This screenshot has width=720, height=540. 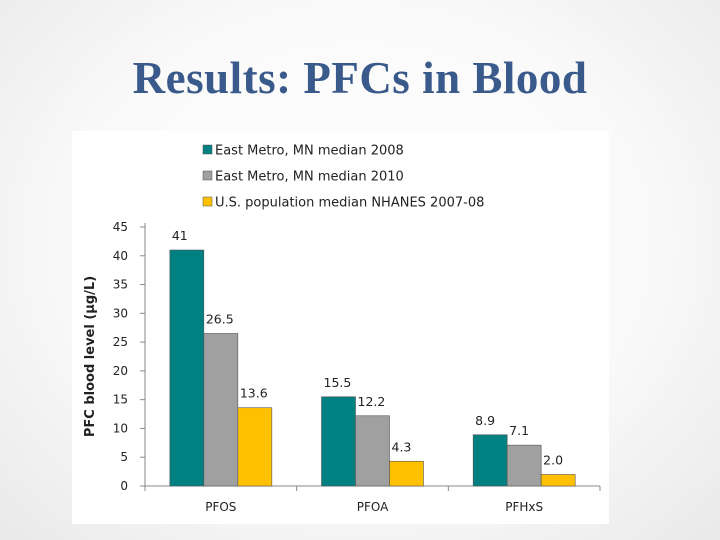 I want to click on y-tick-label: 20, so click(x=120, y=371).